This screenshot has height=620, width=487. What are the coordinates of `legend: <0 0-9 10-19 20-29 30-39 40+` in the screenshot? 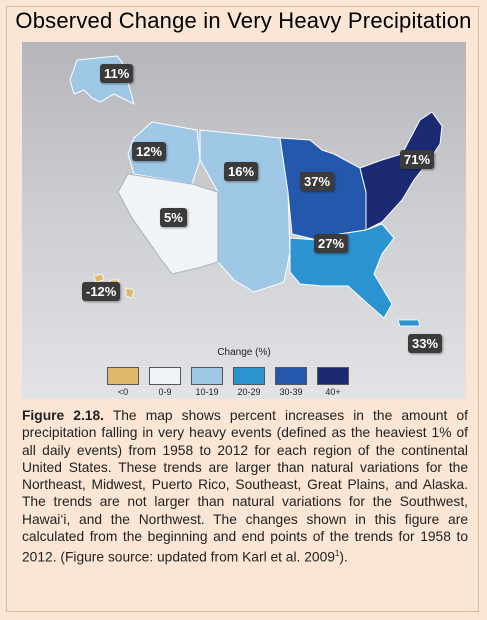 It's located at (228, 382).